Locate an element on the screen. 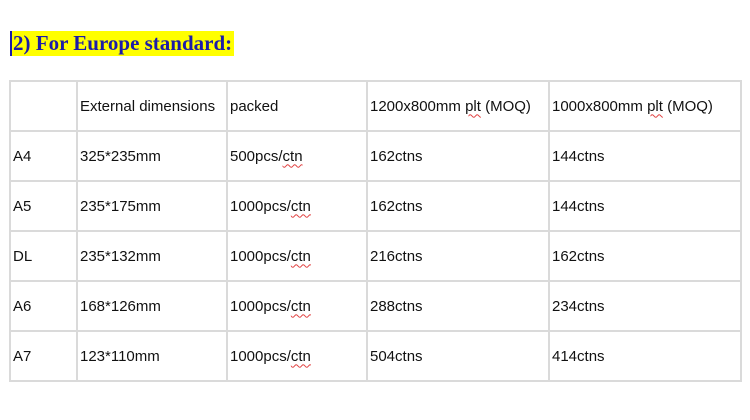  table-row: A7 123*110mm 1000pcs/ctn 504ctns 414ctns is located at coordinates (375, 356).